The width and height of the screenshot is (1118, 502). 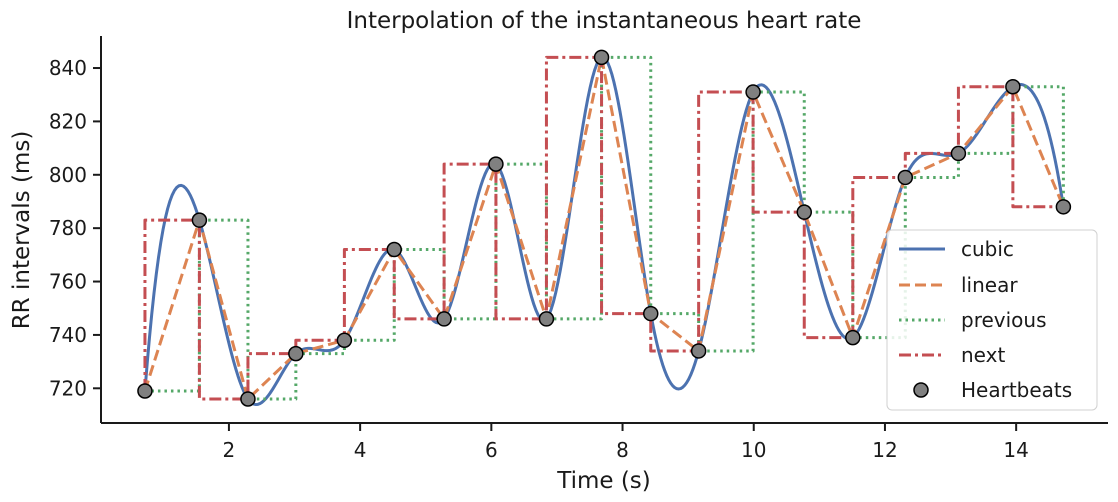 I want to click on x-tick-label: 2, so click(x=229, y=450).